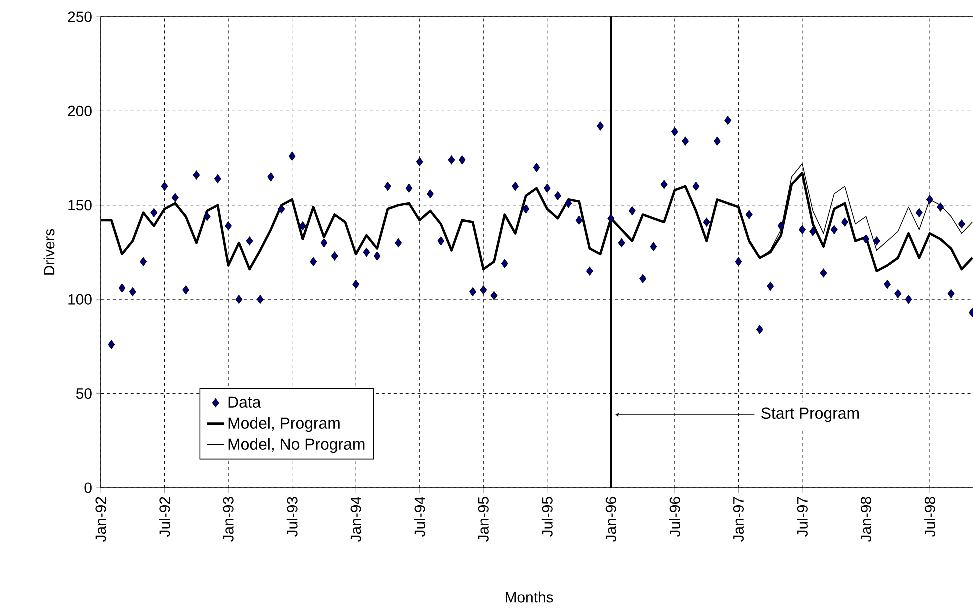 Image resolution: width=973 pixels, height=612 pixels. Describe the element at coordinates (80, 111) in the screenshot. I see `y-tick-label: 200` at that location.